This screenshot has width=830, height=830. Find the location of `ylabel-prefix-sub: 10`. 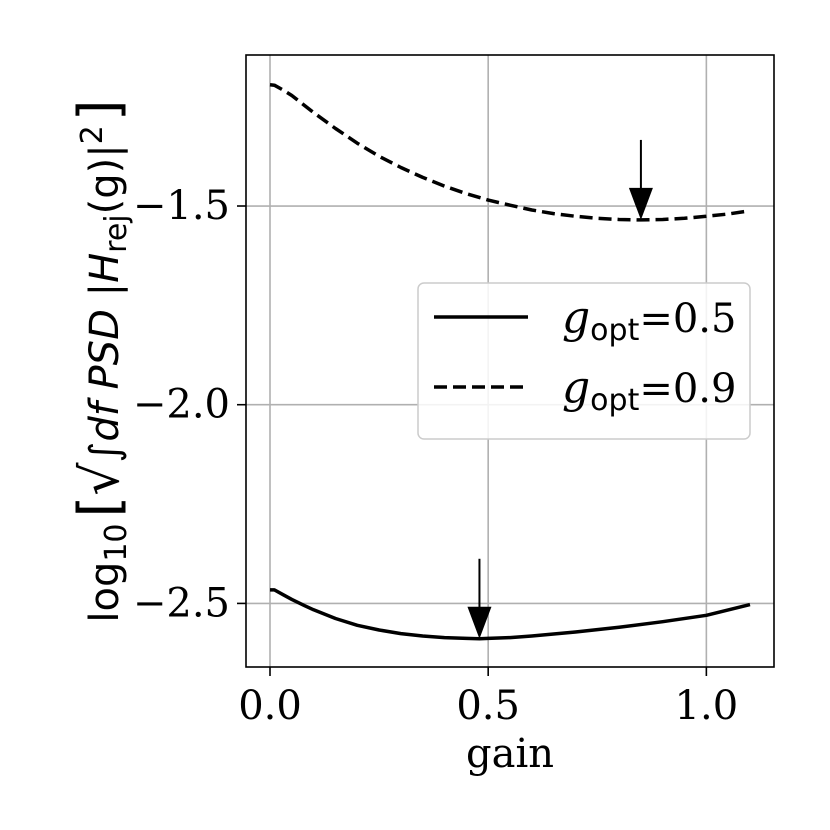

ylabel-prefix-sub: 10 is located at coordinates (116, 542).